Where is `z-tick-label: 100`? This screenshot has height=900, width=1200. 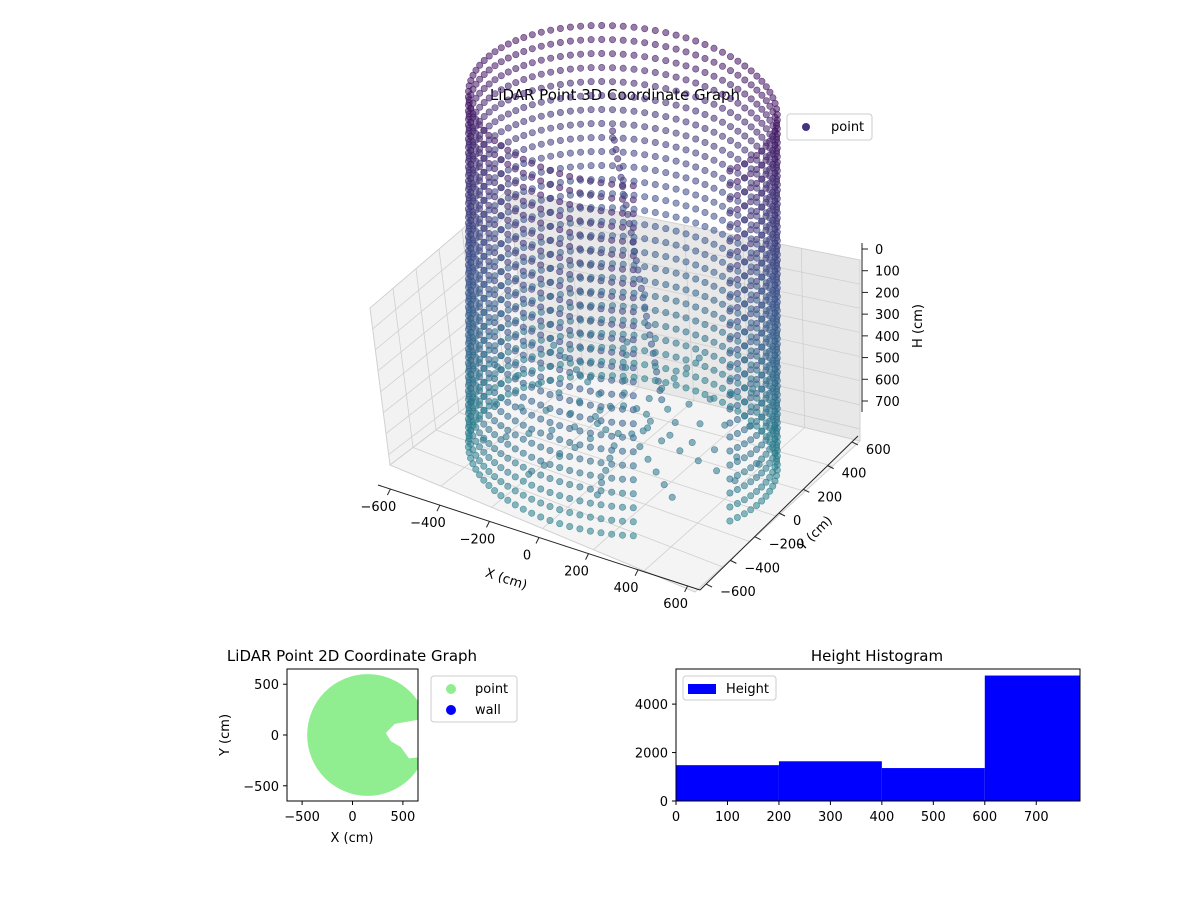
z-tick-label: 100 is located at coordinates (887, 272).